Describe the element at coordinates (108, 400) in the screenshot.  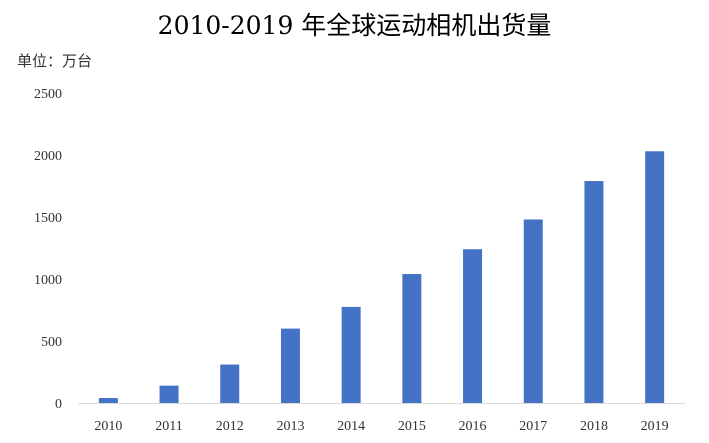
I see `bar-2010` at that location.